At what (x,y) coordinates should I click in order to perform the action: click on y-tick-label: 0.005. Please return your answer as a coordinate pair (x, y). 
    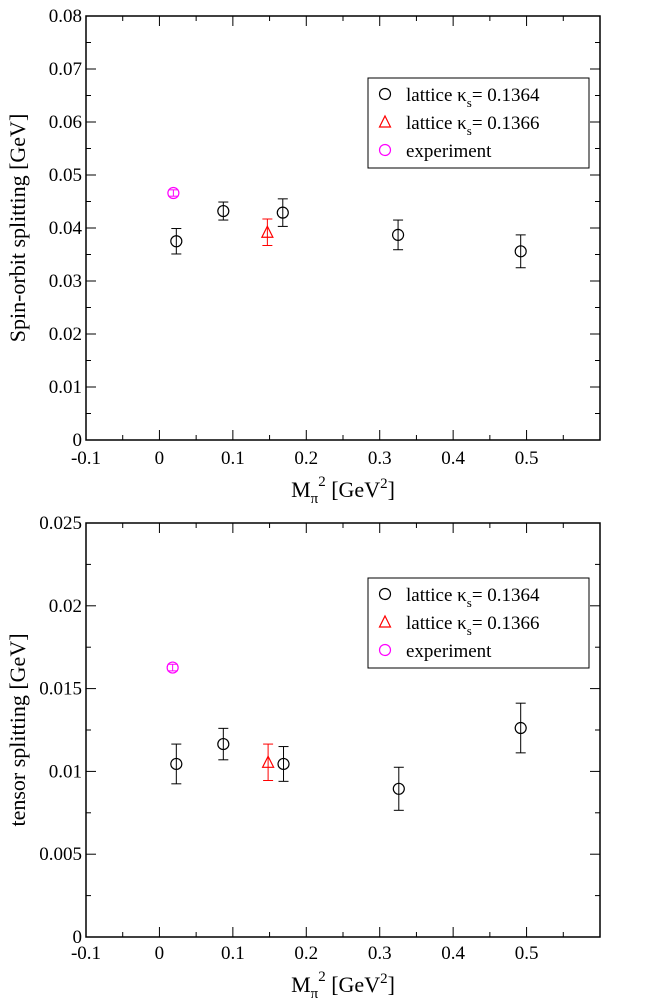
    Looking at the image, I should click on (60, 854).